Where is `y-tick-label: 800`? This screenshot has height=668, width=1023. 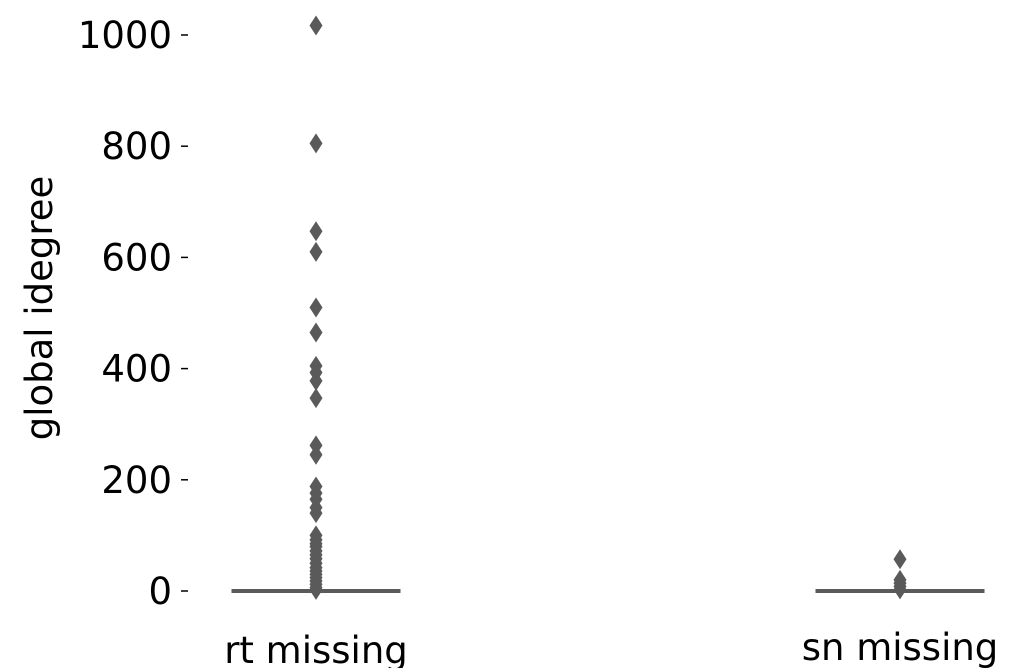
y-tick-label: 800 is located at coordinates (136, 146).